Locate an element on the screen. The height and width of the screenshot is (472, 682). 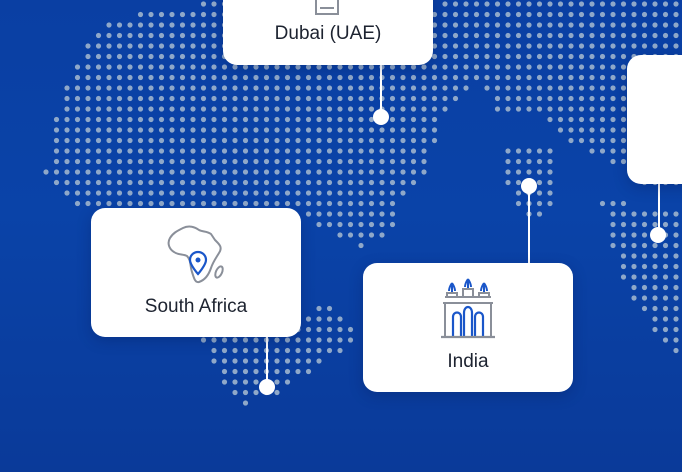
dubai-location-card: Dubai (UAE) is located at coordinates (328, 32).